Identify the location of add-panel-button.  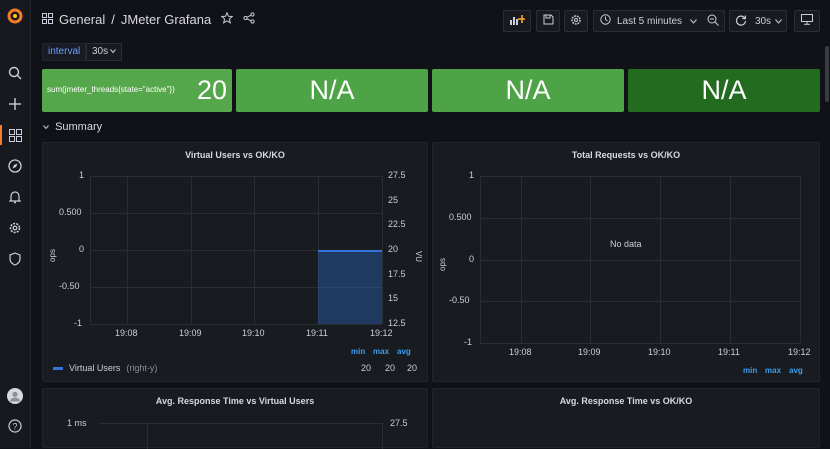
(517, 21).